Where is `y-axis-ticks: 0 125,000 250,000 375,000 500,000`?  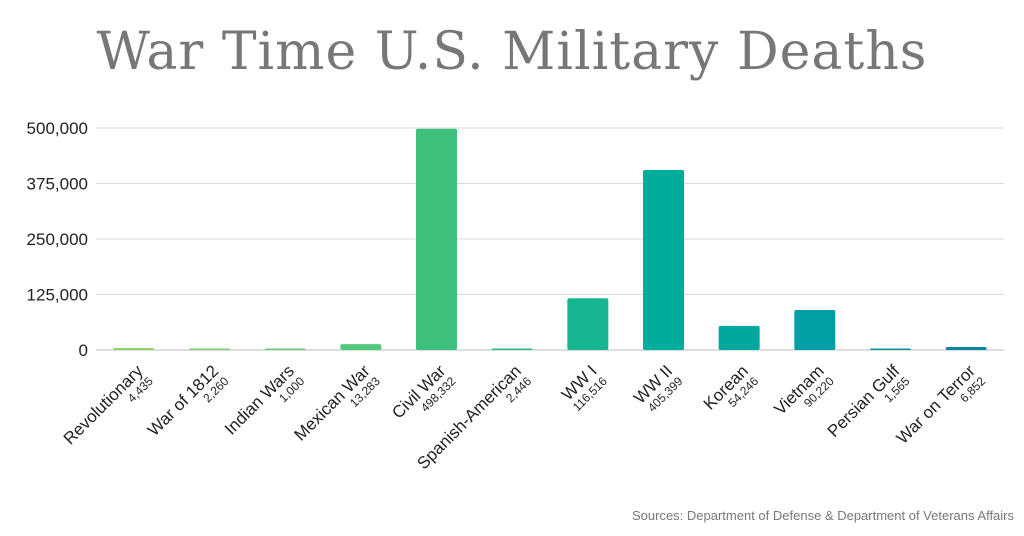 y-axis-ticks: 0 125,000 250,000 375,000 500,000 is located at coordinates (57, 239).